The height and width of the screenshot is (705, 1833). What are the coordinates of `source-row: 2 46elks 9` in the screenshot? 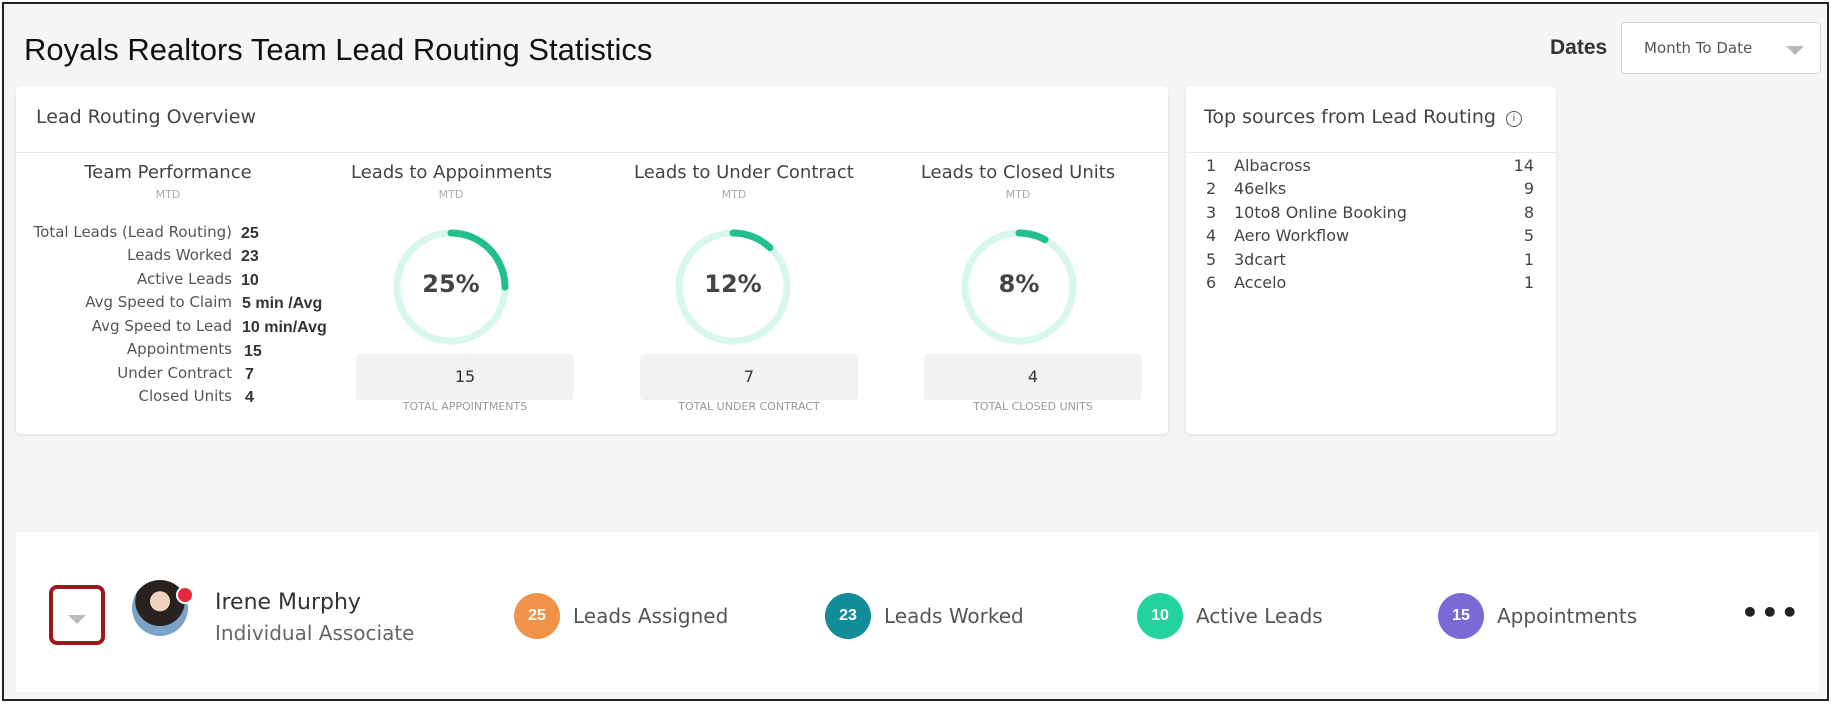 It's located at (1370, 190).